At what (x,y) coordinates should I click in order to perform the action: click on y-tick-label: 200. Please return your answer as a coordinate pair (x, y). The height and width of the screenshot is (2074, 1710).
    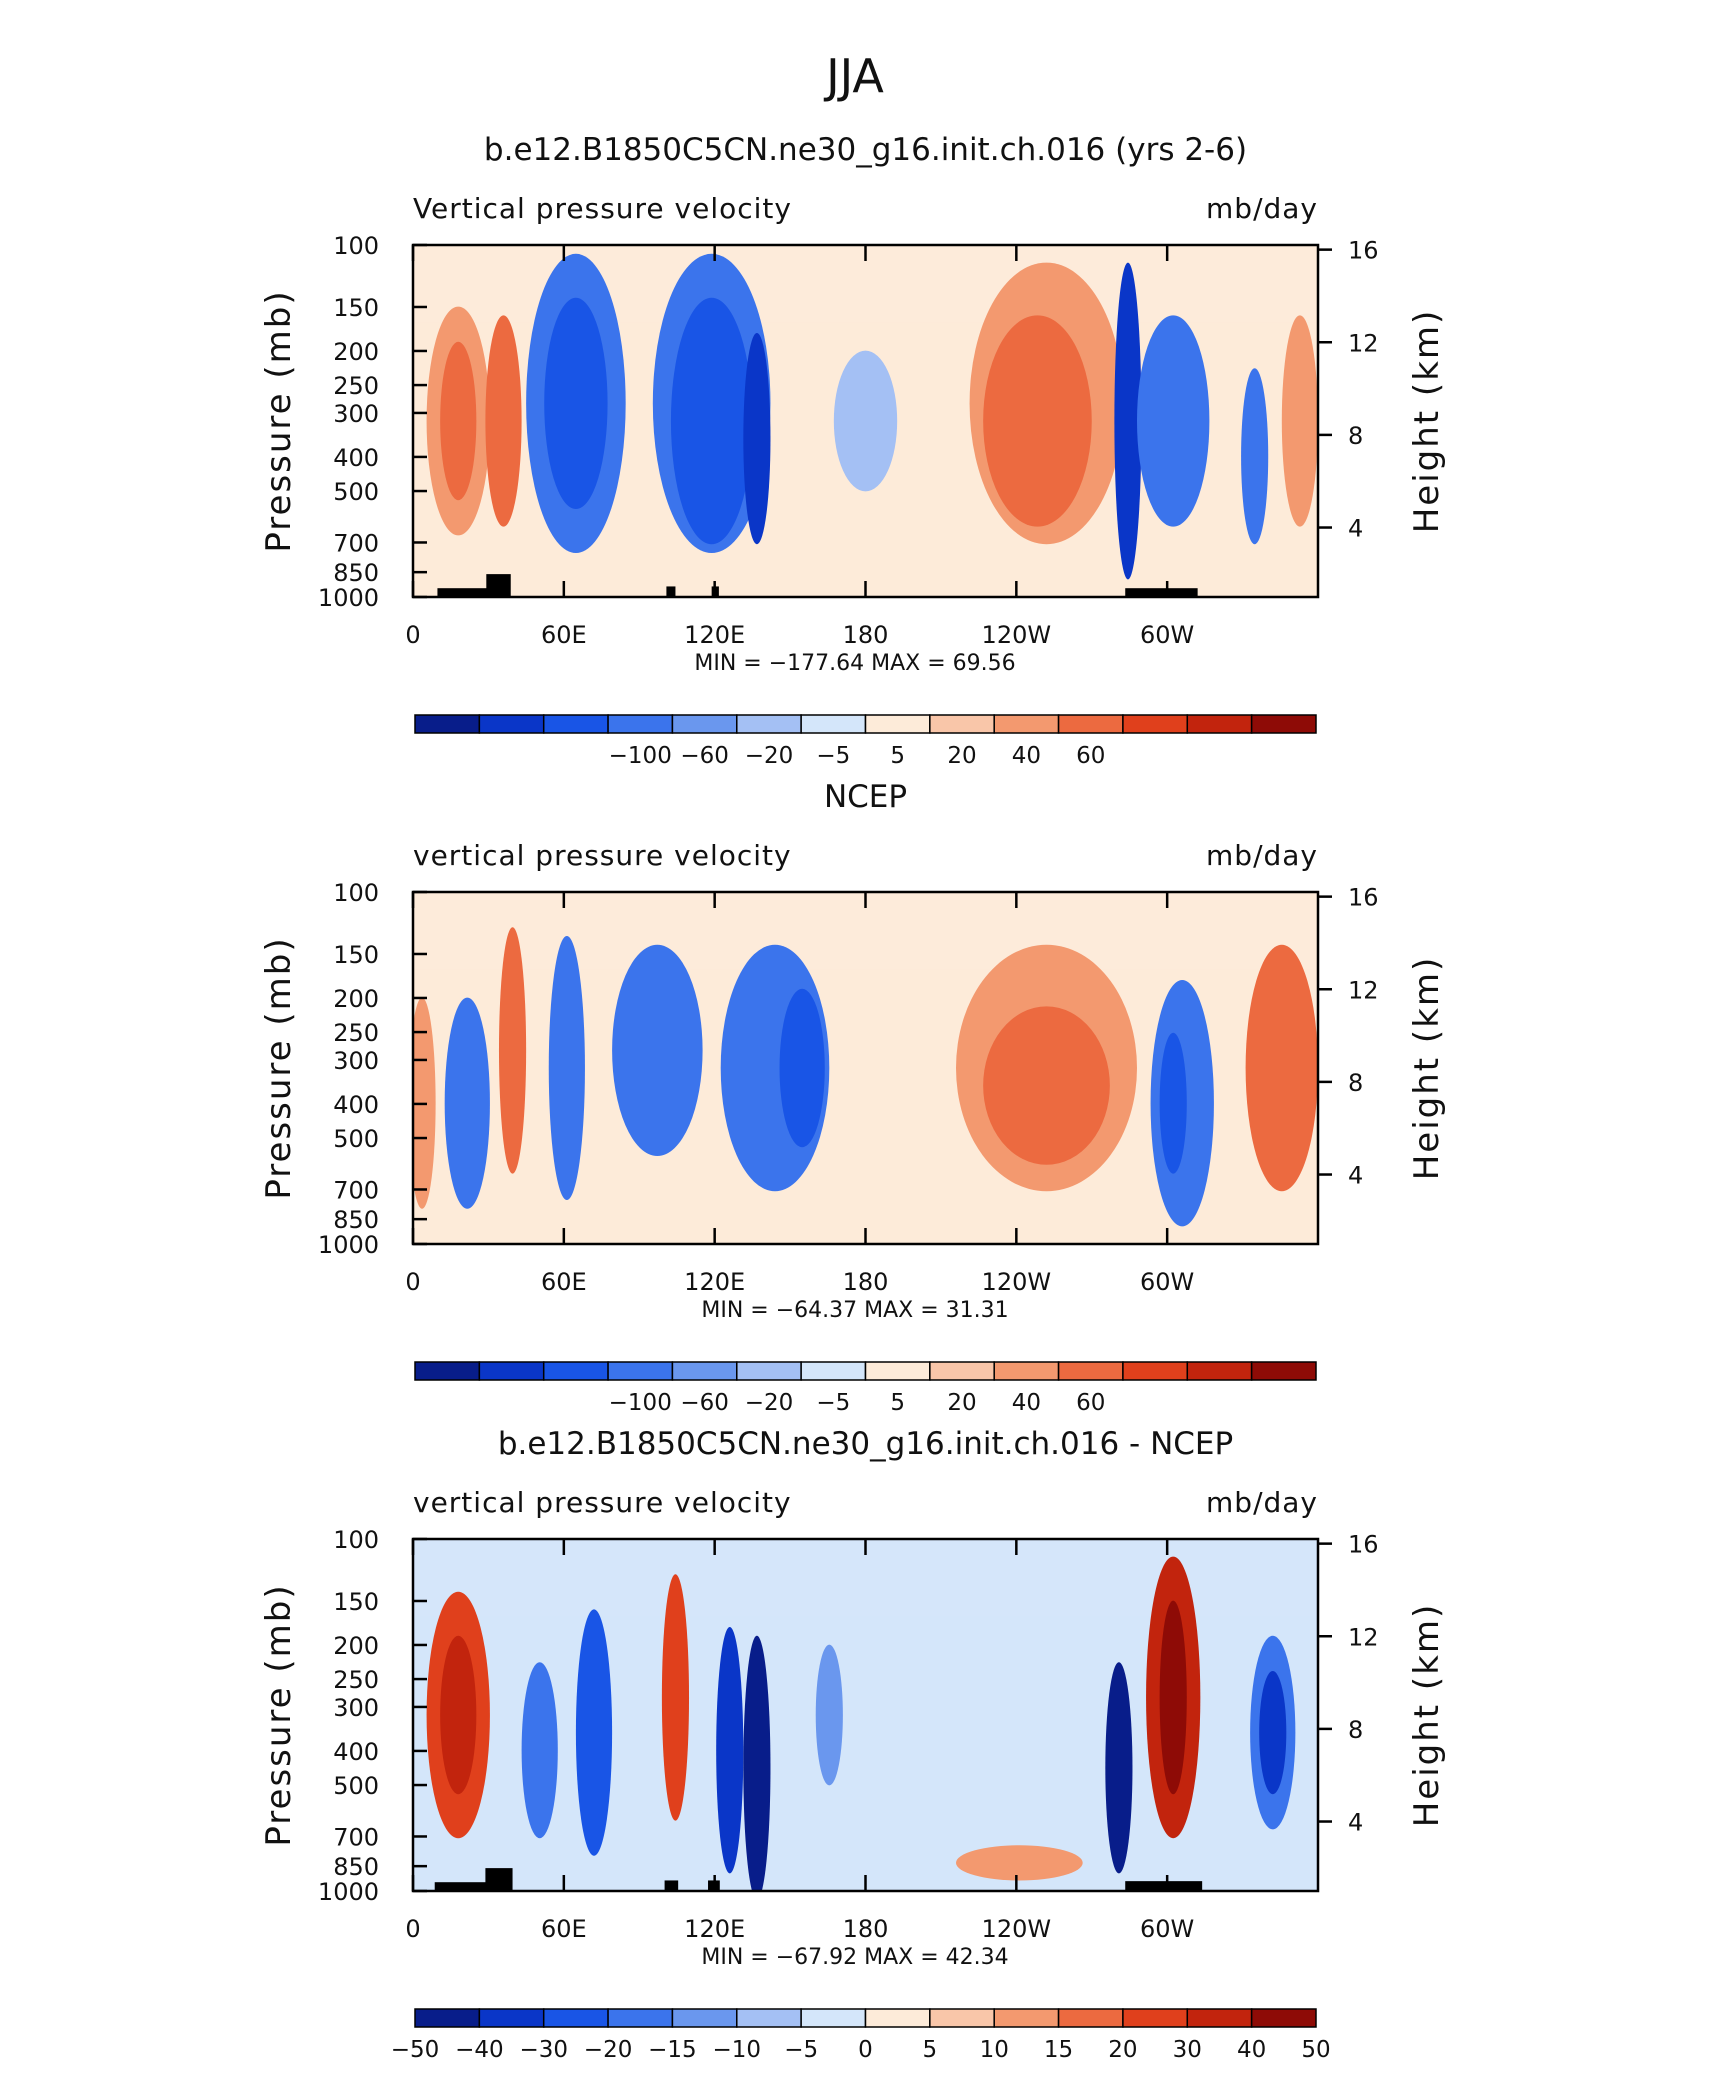
    Looking at the image, I should click on (356, 1646).